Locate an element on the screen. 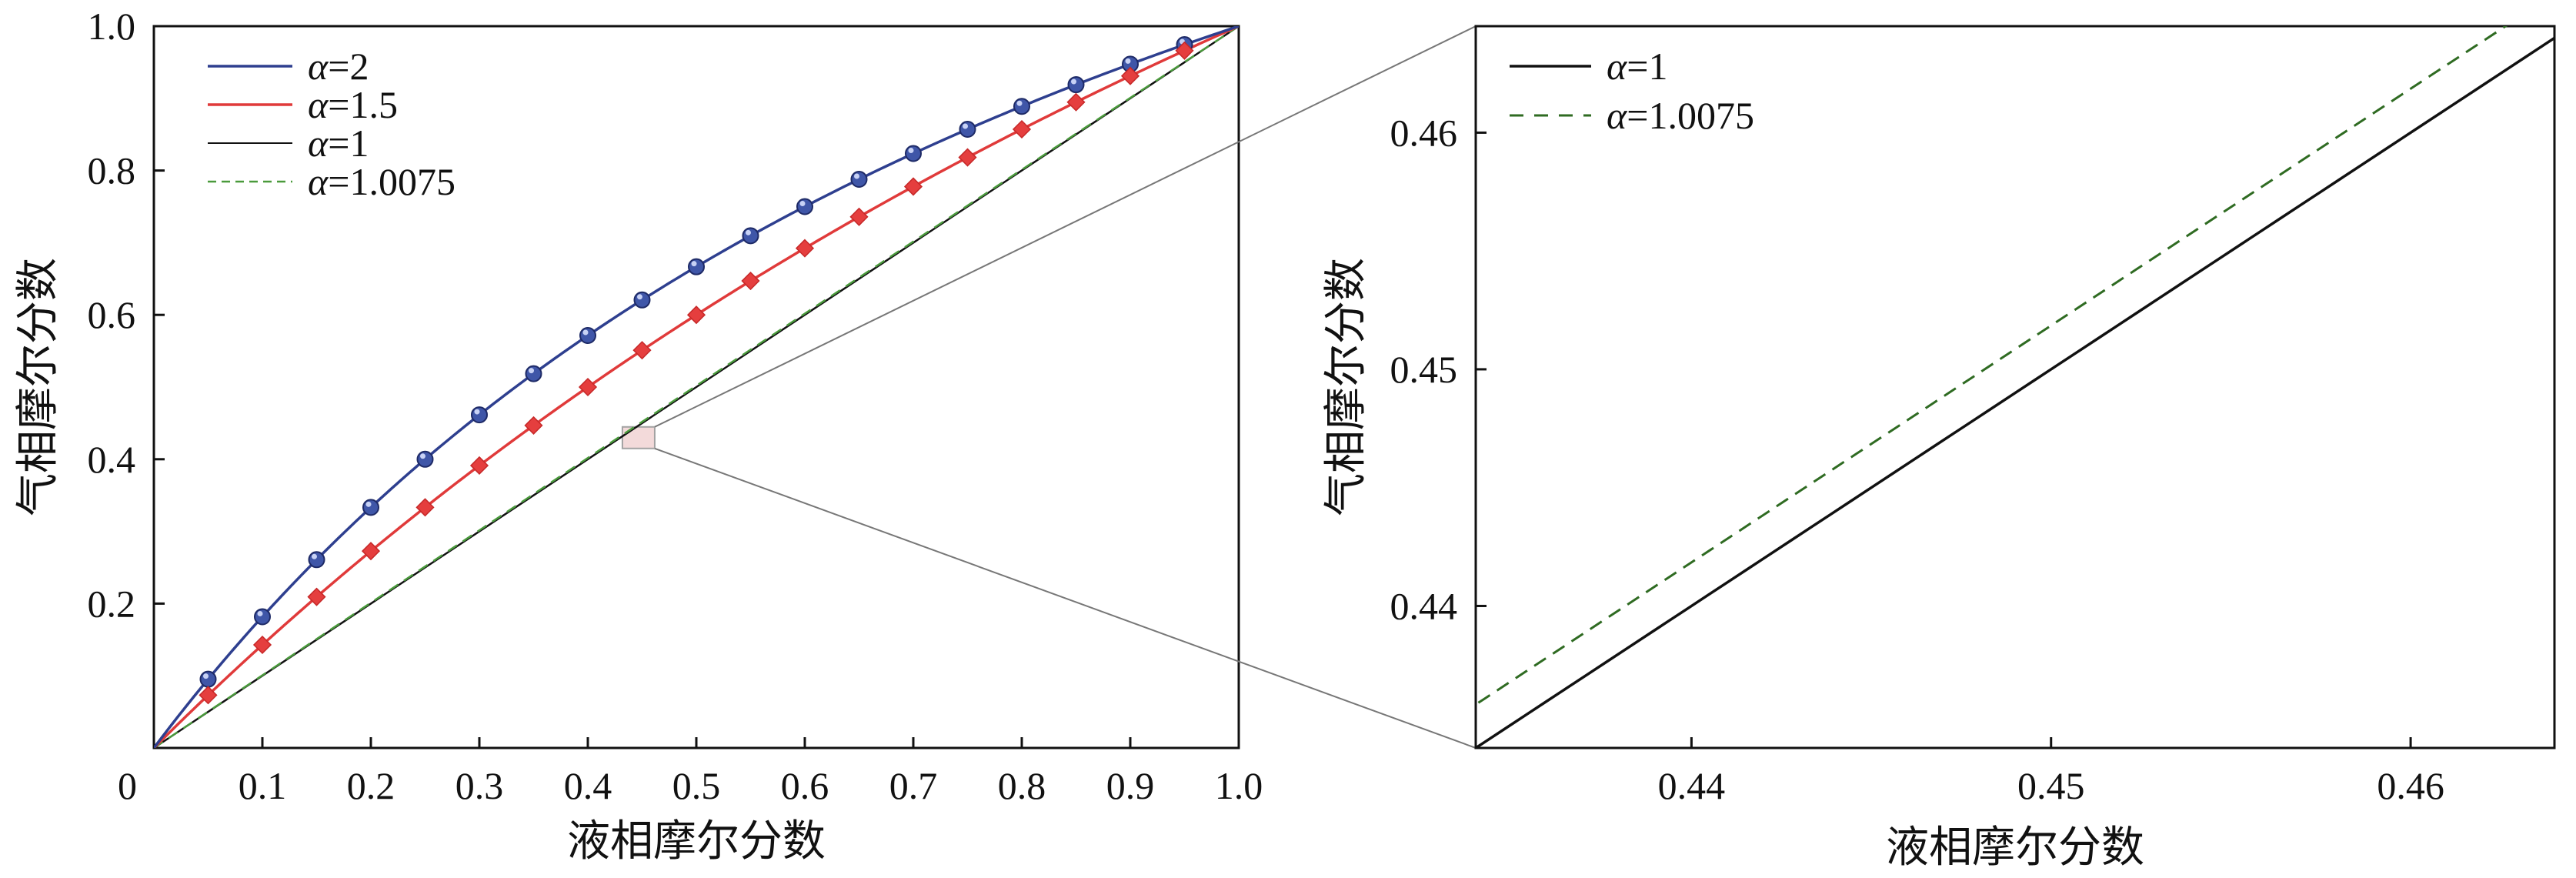 The height and width of the screenshot is (878, 2576). legend-label: α=2 is located at coordinates (339, 66).